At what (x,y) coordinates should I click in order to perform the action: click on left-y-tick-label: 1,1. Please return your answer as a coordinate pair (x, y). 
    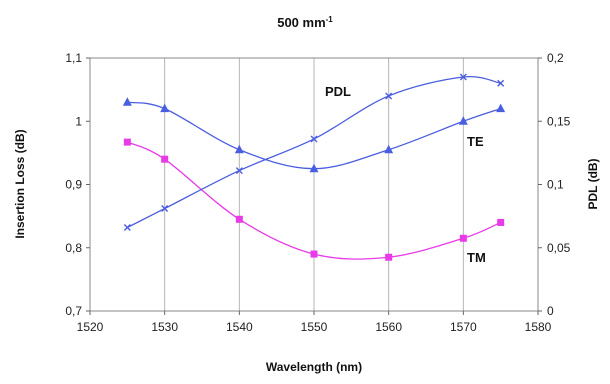
    Looking at the image, I should click on (73, 58).